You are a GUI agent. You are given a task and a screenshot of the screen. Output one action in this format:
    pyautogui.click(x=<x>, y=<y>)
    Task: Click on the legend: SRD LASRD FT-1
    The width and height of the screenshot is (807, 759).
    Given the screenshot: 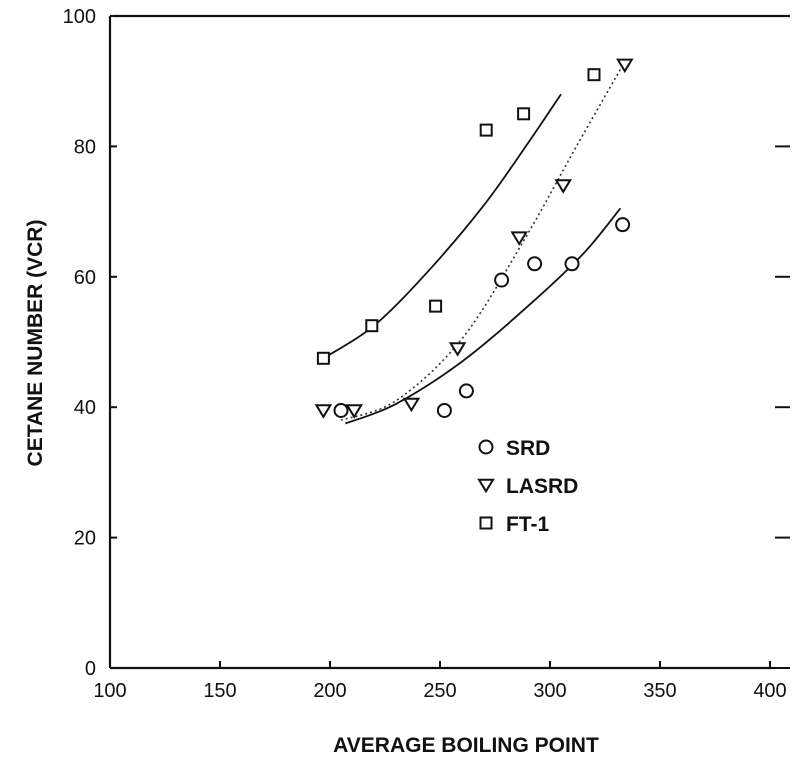 What is the action you would take?
    pyautogui.click(x=527, y=486)
    